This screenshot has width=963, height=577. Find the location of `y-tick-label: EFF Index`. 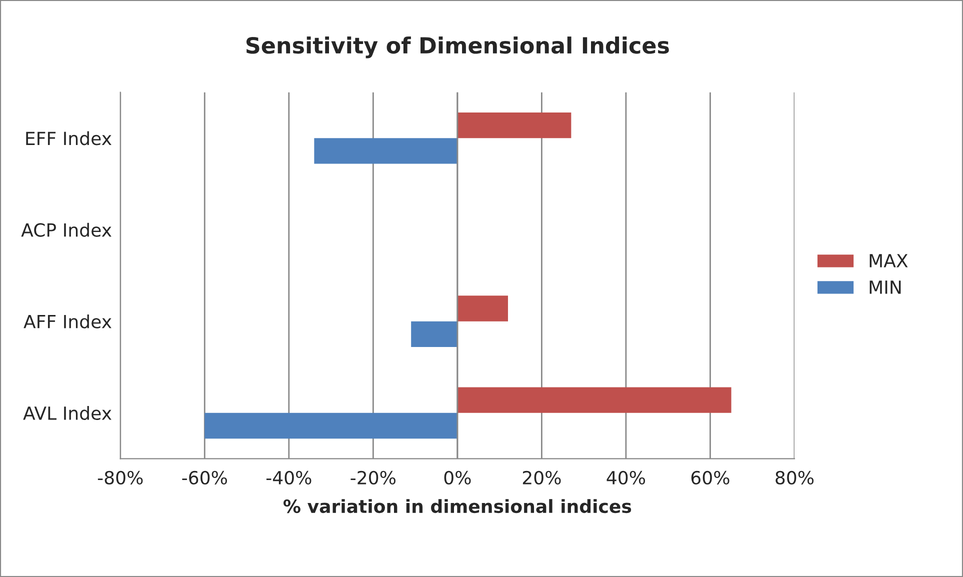

y-tick-label: EFF Index is located at coordinates (69, 138).